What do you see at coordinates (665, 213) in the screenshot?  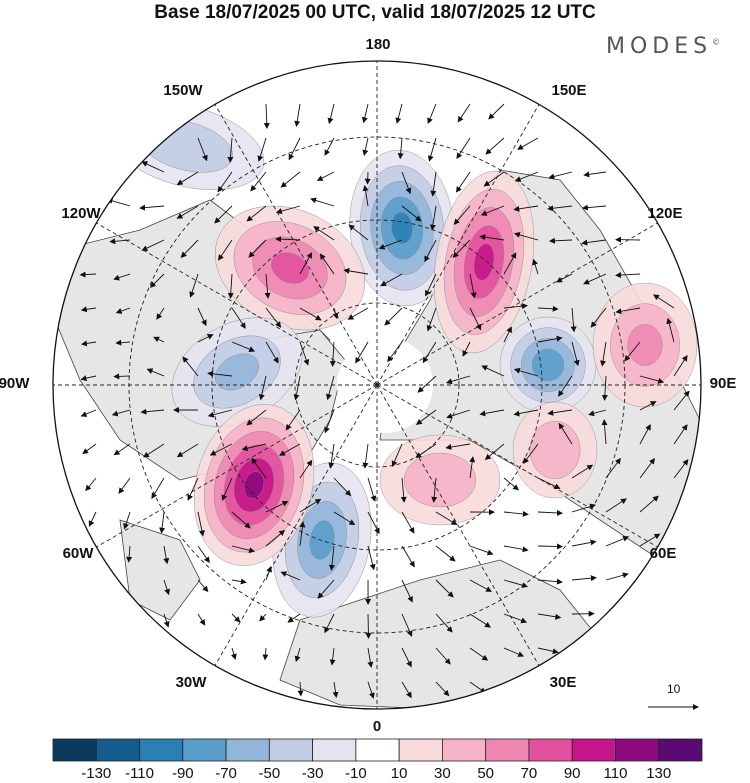 I see `longitude-label: 120E` at bounding box center [665, 213].